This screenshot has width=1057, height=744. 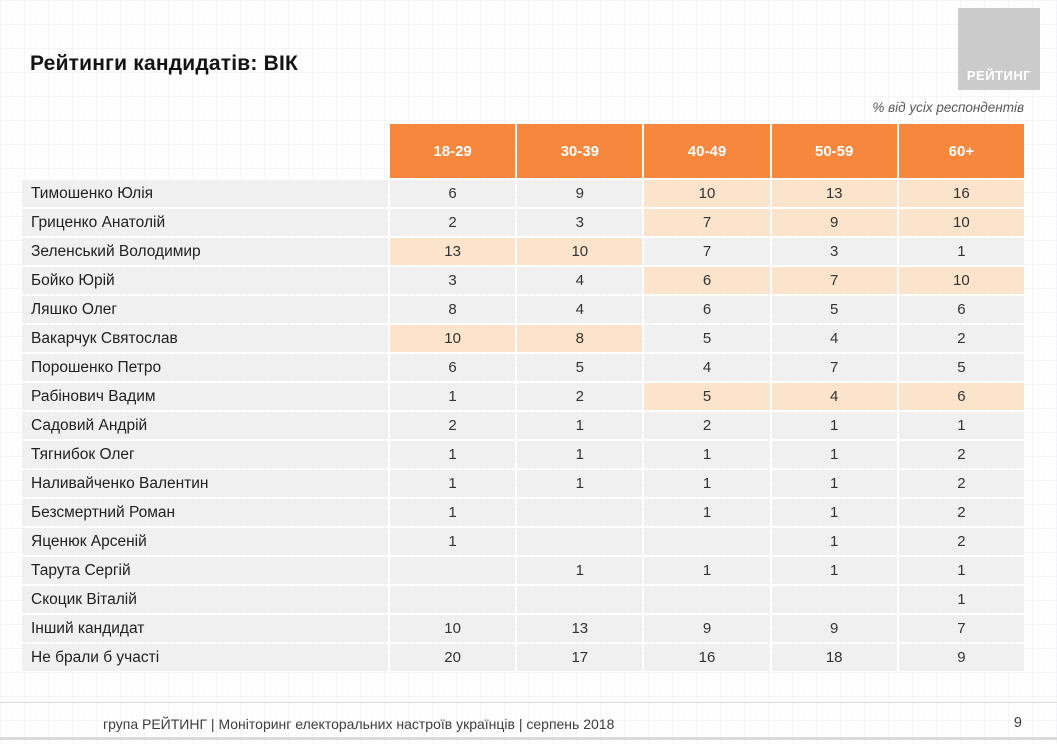 What do you see at coordinates (205, 512) in the screenshot?
I see `candidate-name: Безсмертний Роман` at bounding box center [205, 512].